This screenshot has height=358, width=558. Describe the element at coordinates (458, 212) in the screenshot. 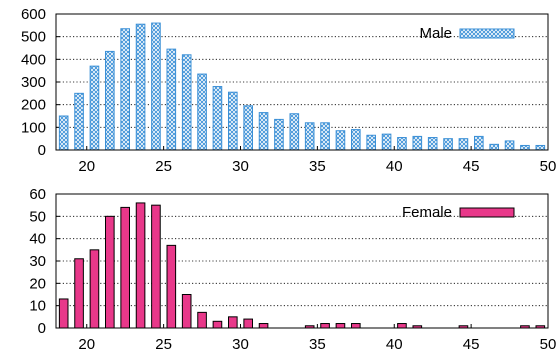

I see `legend: Female` at that location.